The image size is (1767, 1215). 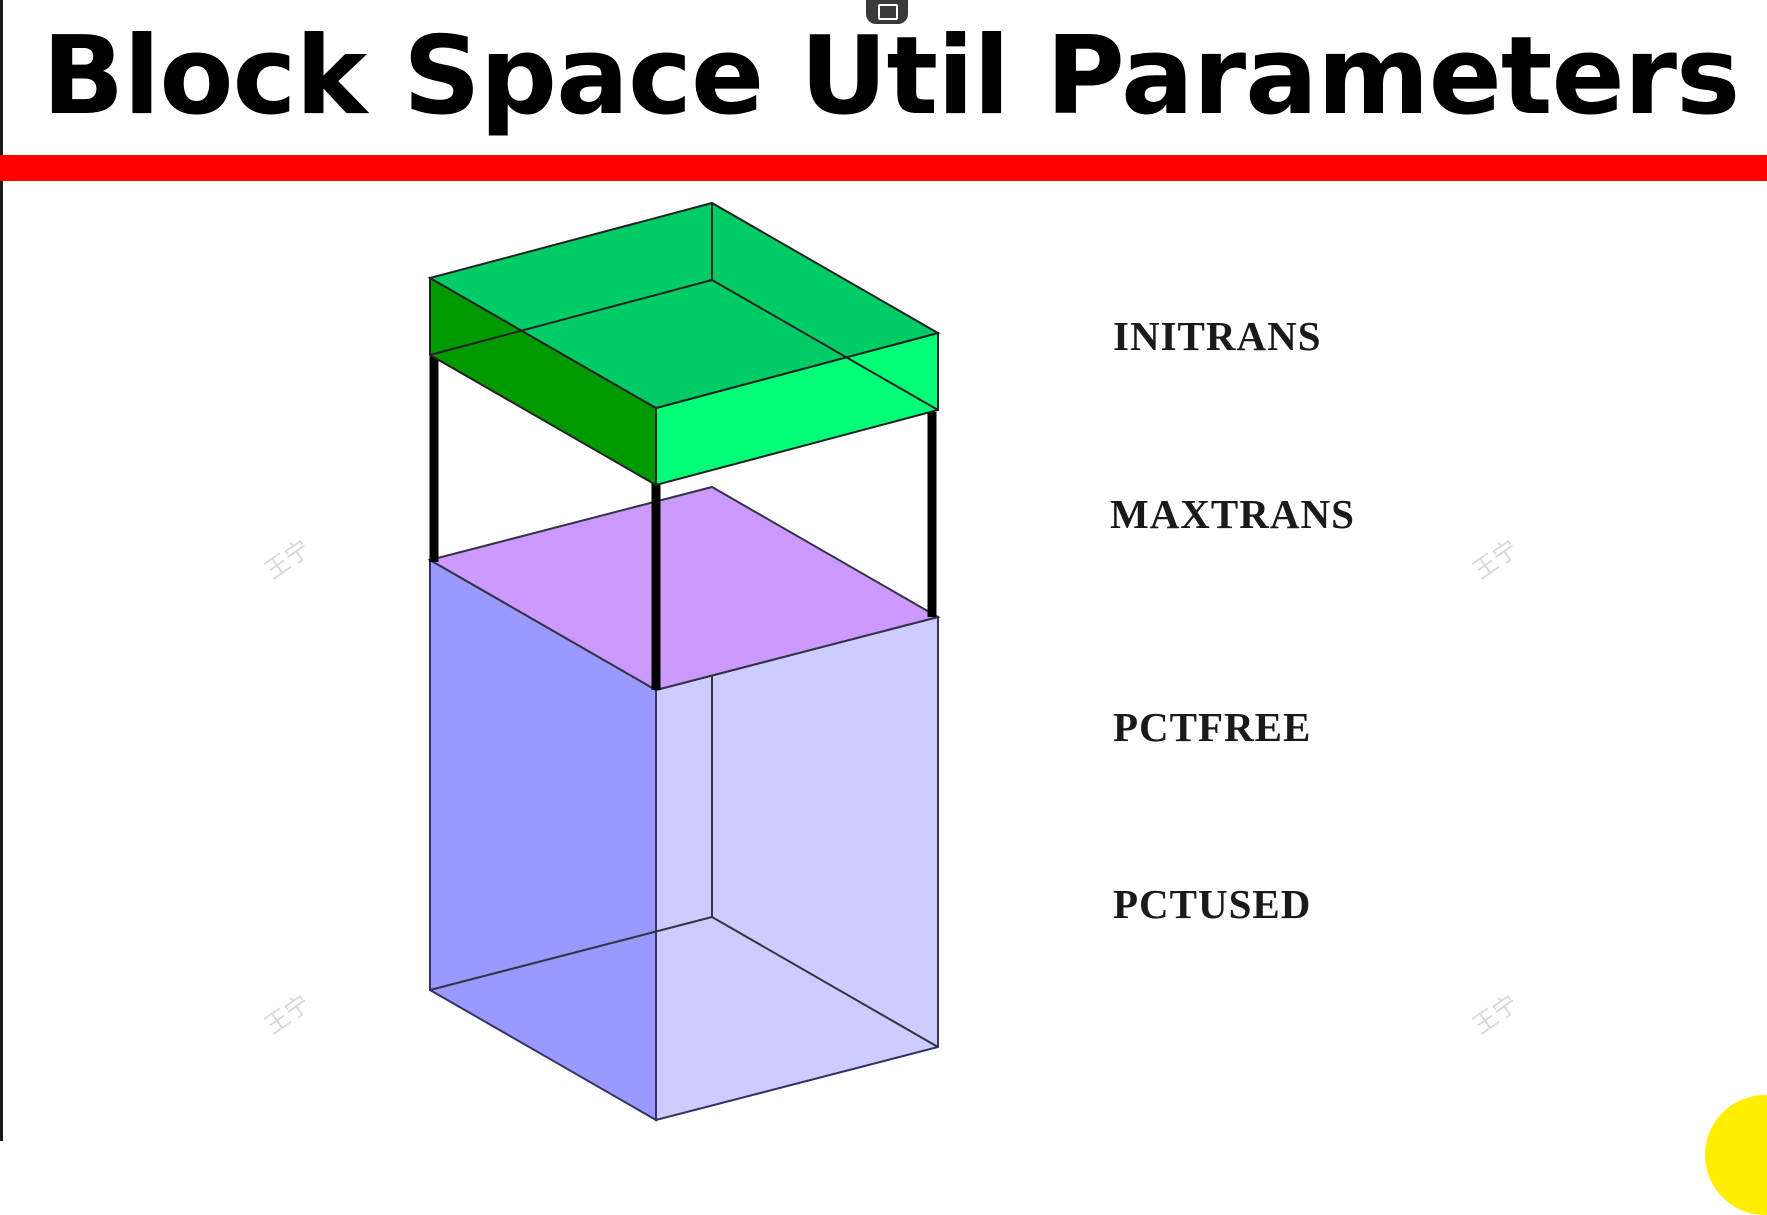 What do you see at coordinates (1217, 336) in the screenshot?
I see `param-label-initrans: INITRANS` at bounding box center [1217, 336].